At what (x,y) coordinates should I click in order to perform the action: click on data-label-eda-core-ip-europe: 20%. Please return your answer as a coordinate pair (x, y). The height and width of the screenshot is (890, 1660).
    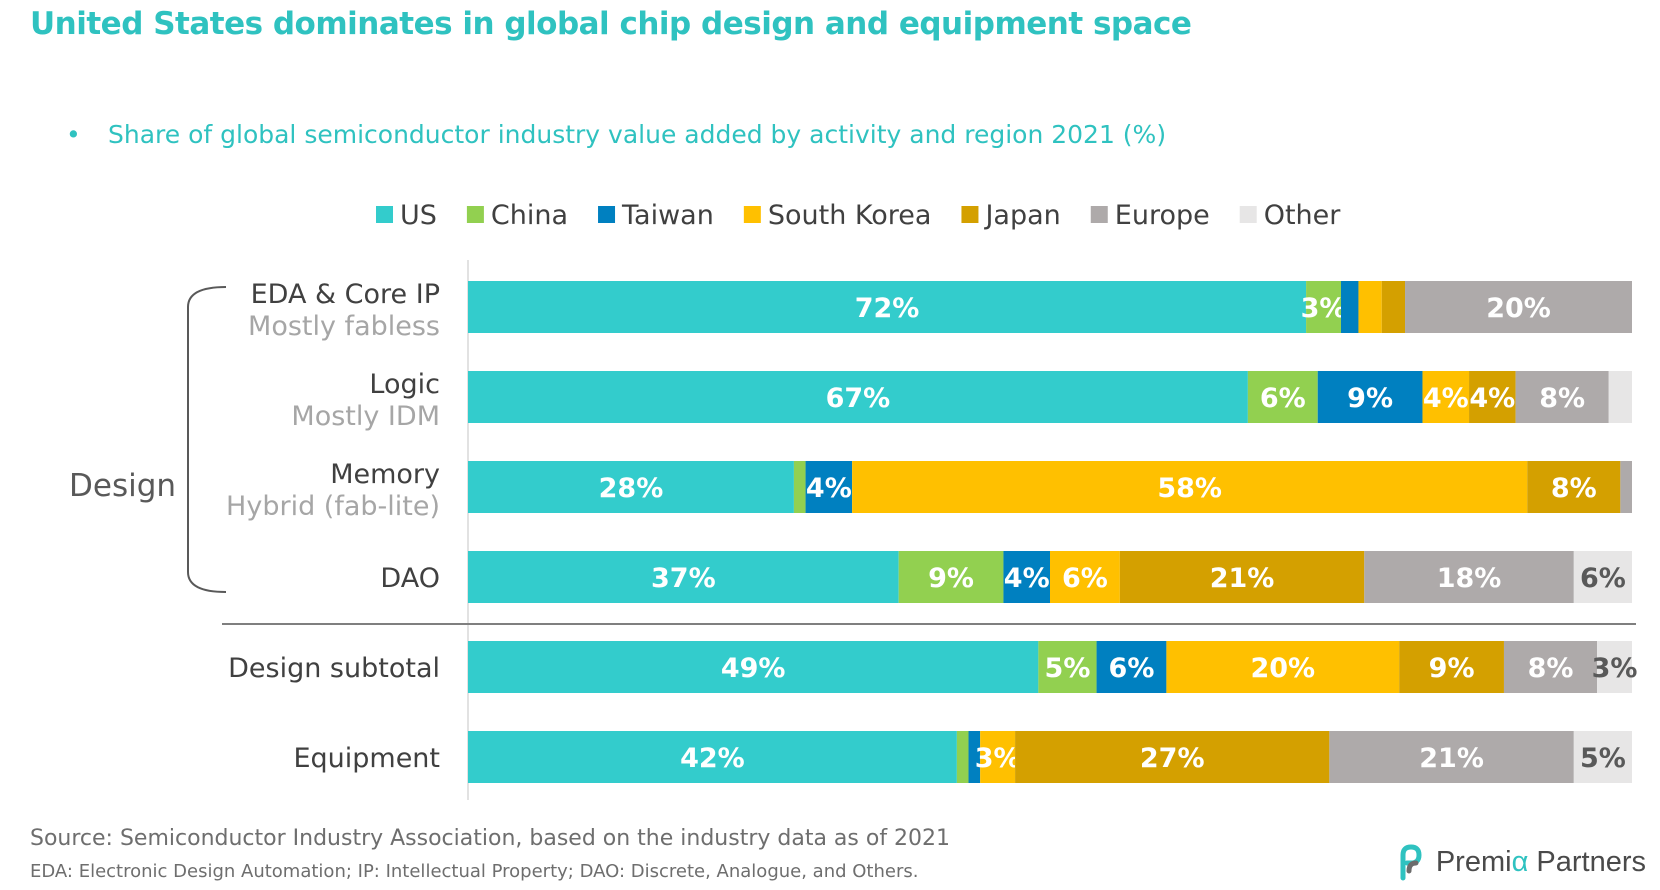
    Looking at the image, I should click on (1518, 308).